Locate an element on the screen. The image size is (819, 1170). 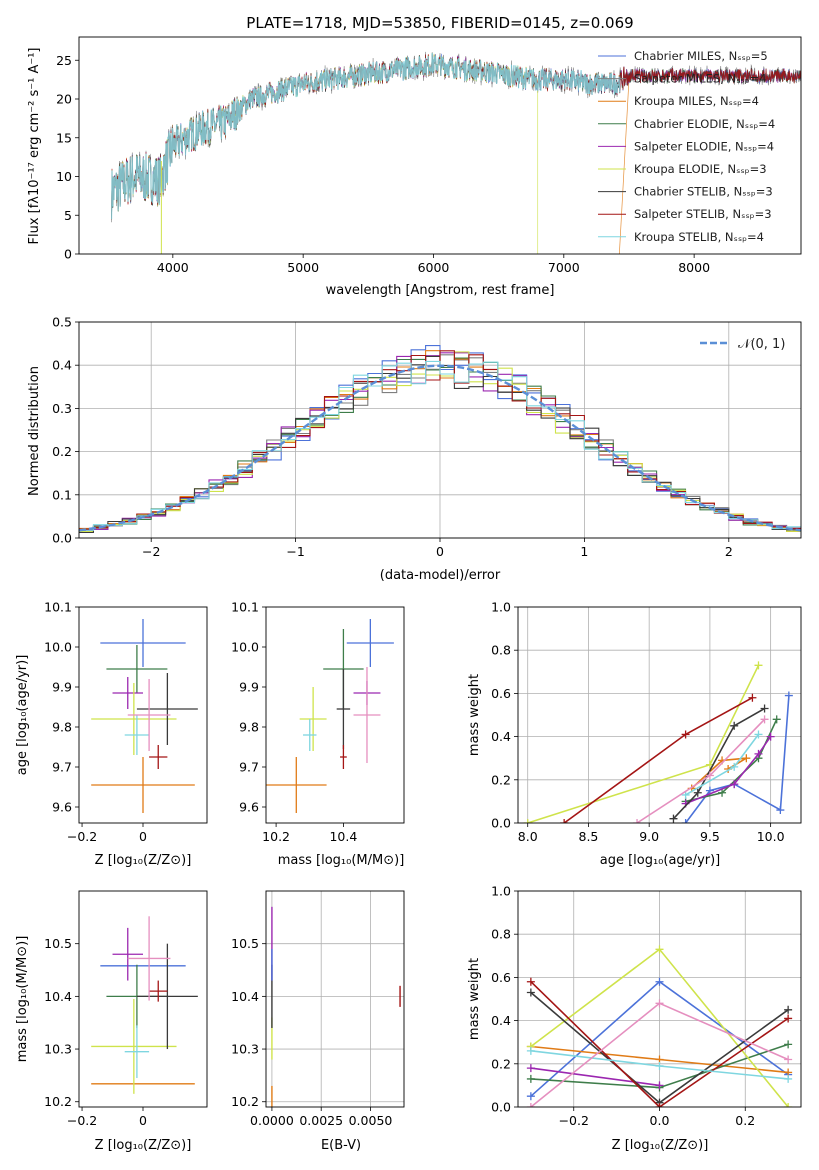
spectrum-series-line is located at coordinates (366, 136).